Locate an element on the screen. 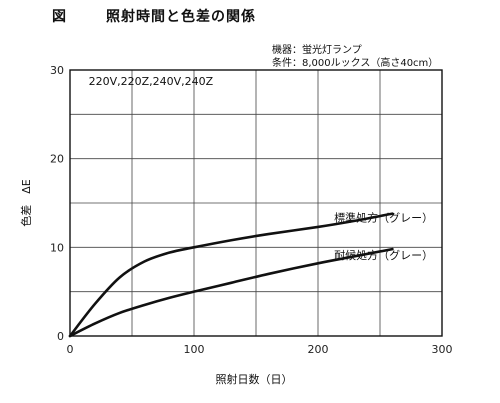  y-tick-label: 20 is located at coordinates (57, 159).